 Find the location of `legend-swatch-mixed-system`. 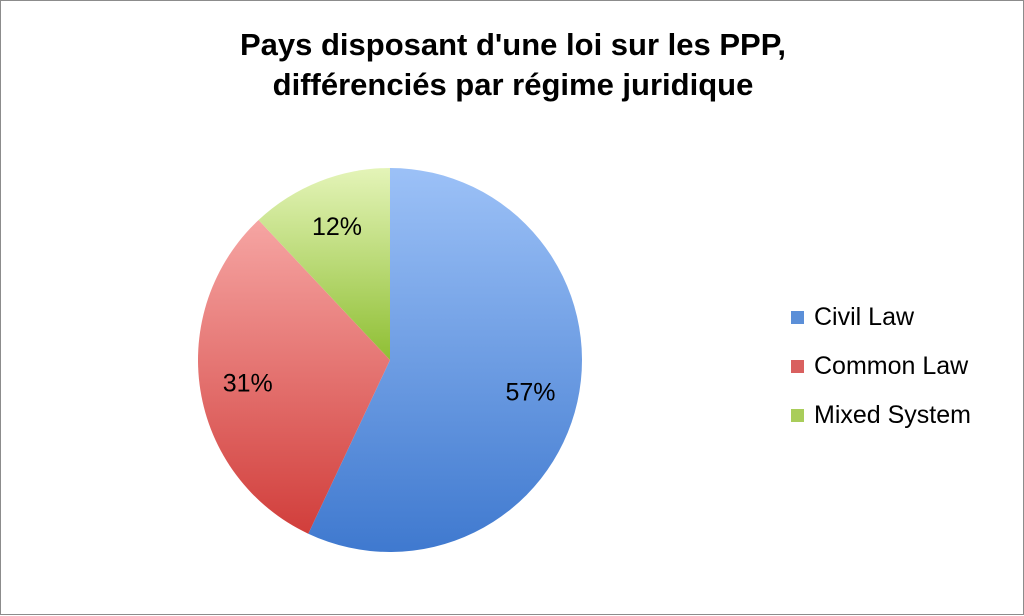

legend-swatch-mixed-system is located at coordinates (797, 415).